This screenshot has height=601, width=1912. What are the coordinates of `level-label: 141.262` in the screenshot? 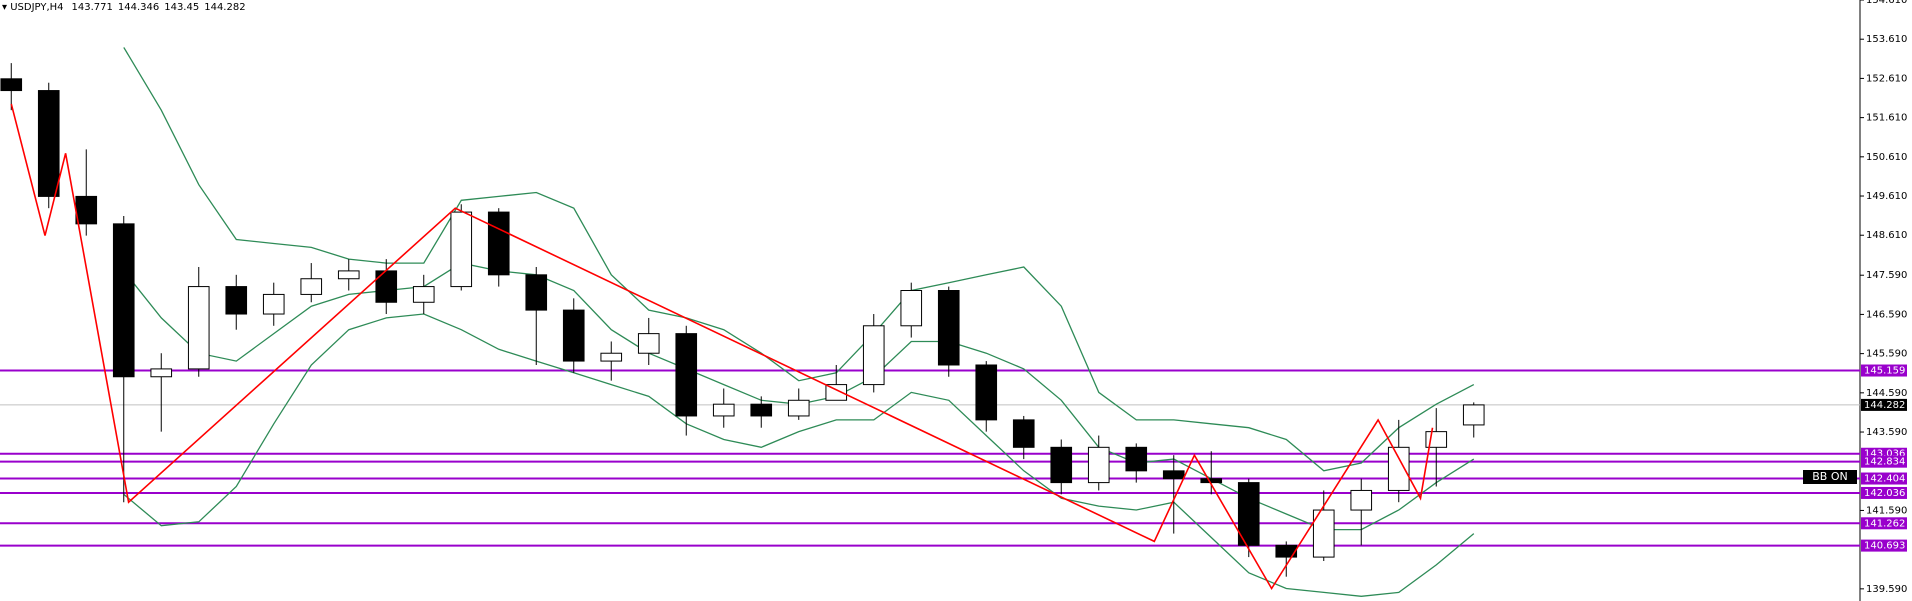 It's located at (1884, 523).